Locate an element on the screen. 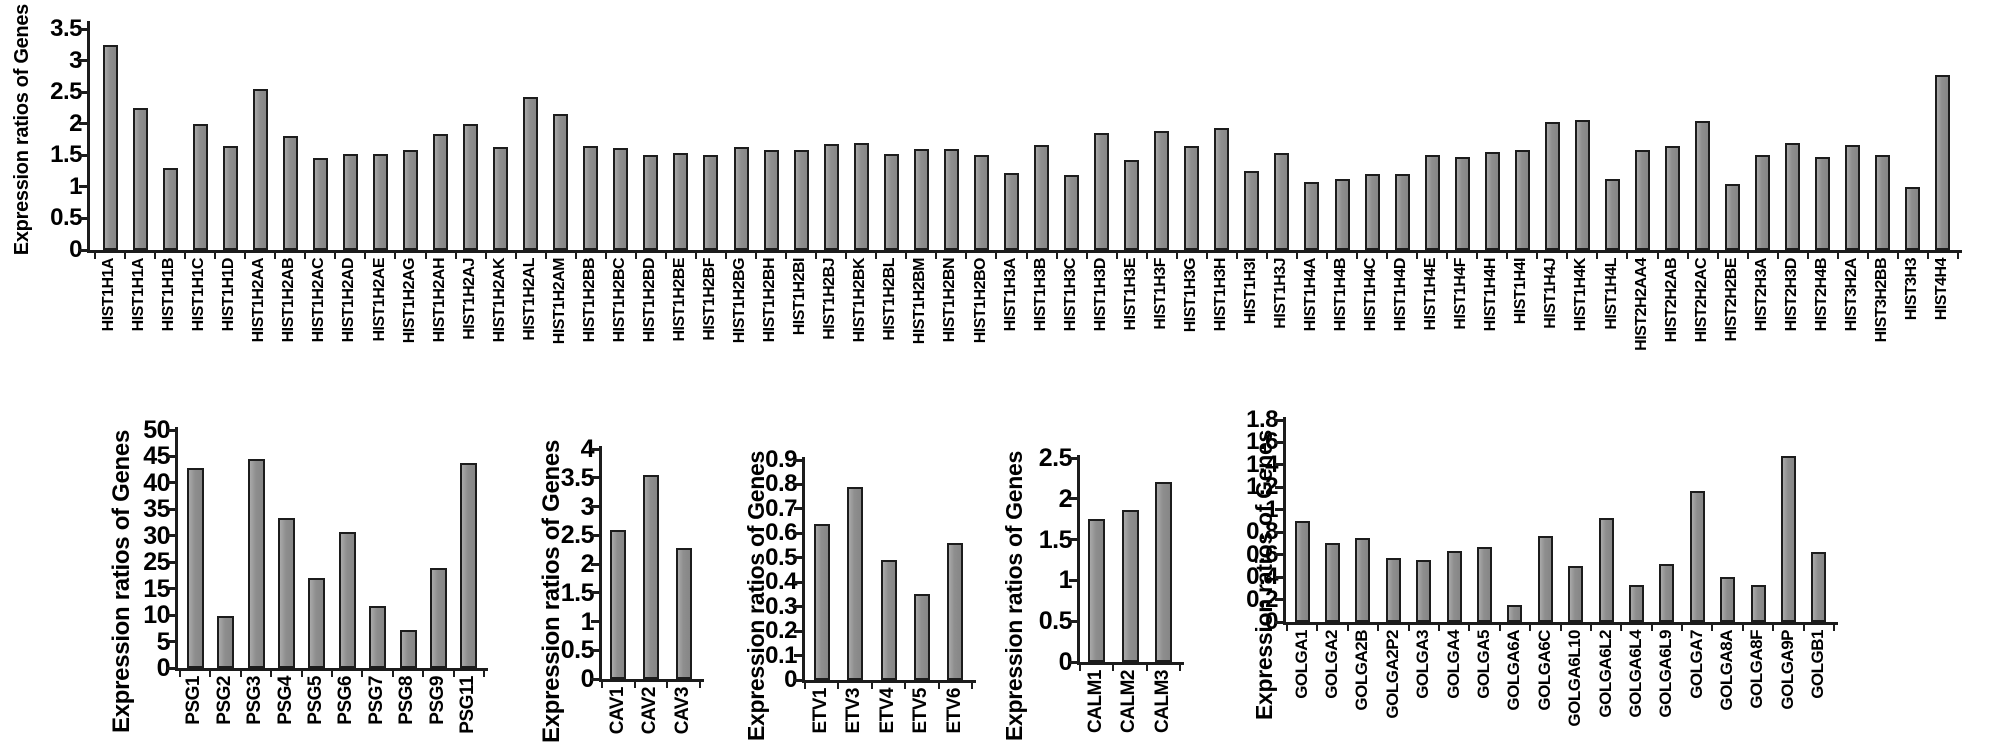 This screenshot has width=2008, height=746. y-tick-label: 1 is located at coordinates (587, 621).